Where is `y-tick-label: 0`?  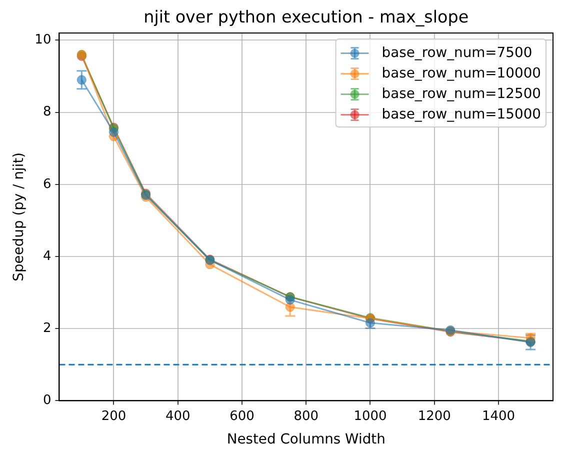 y-tick-label: 0 is located at coordinates (47, 400).